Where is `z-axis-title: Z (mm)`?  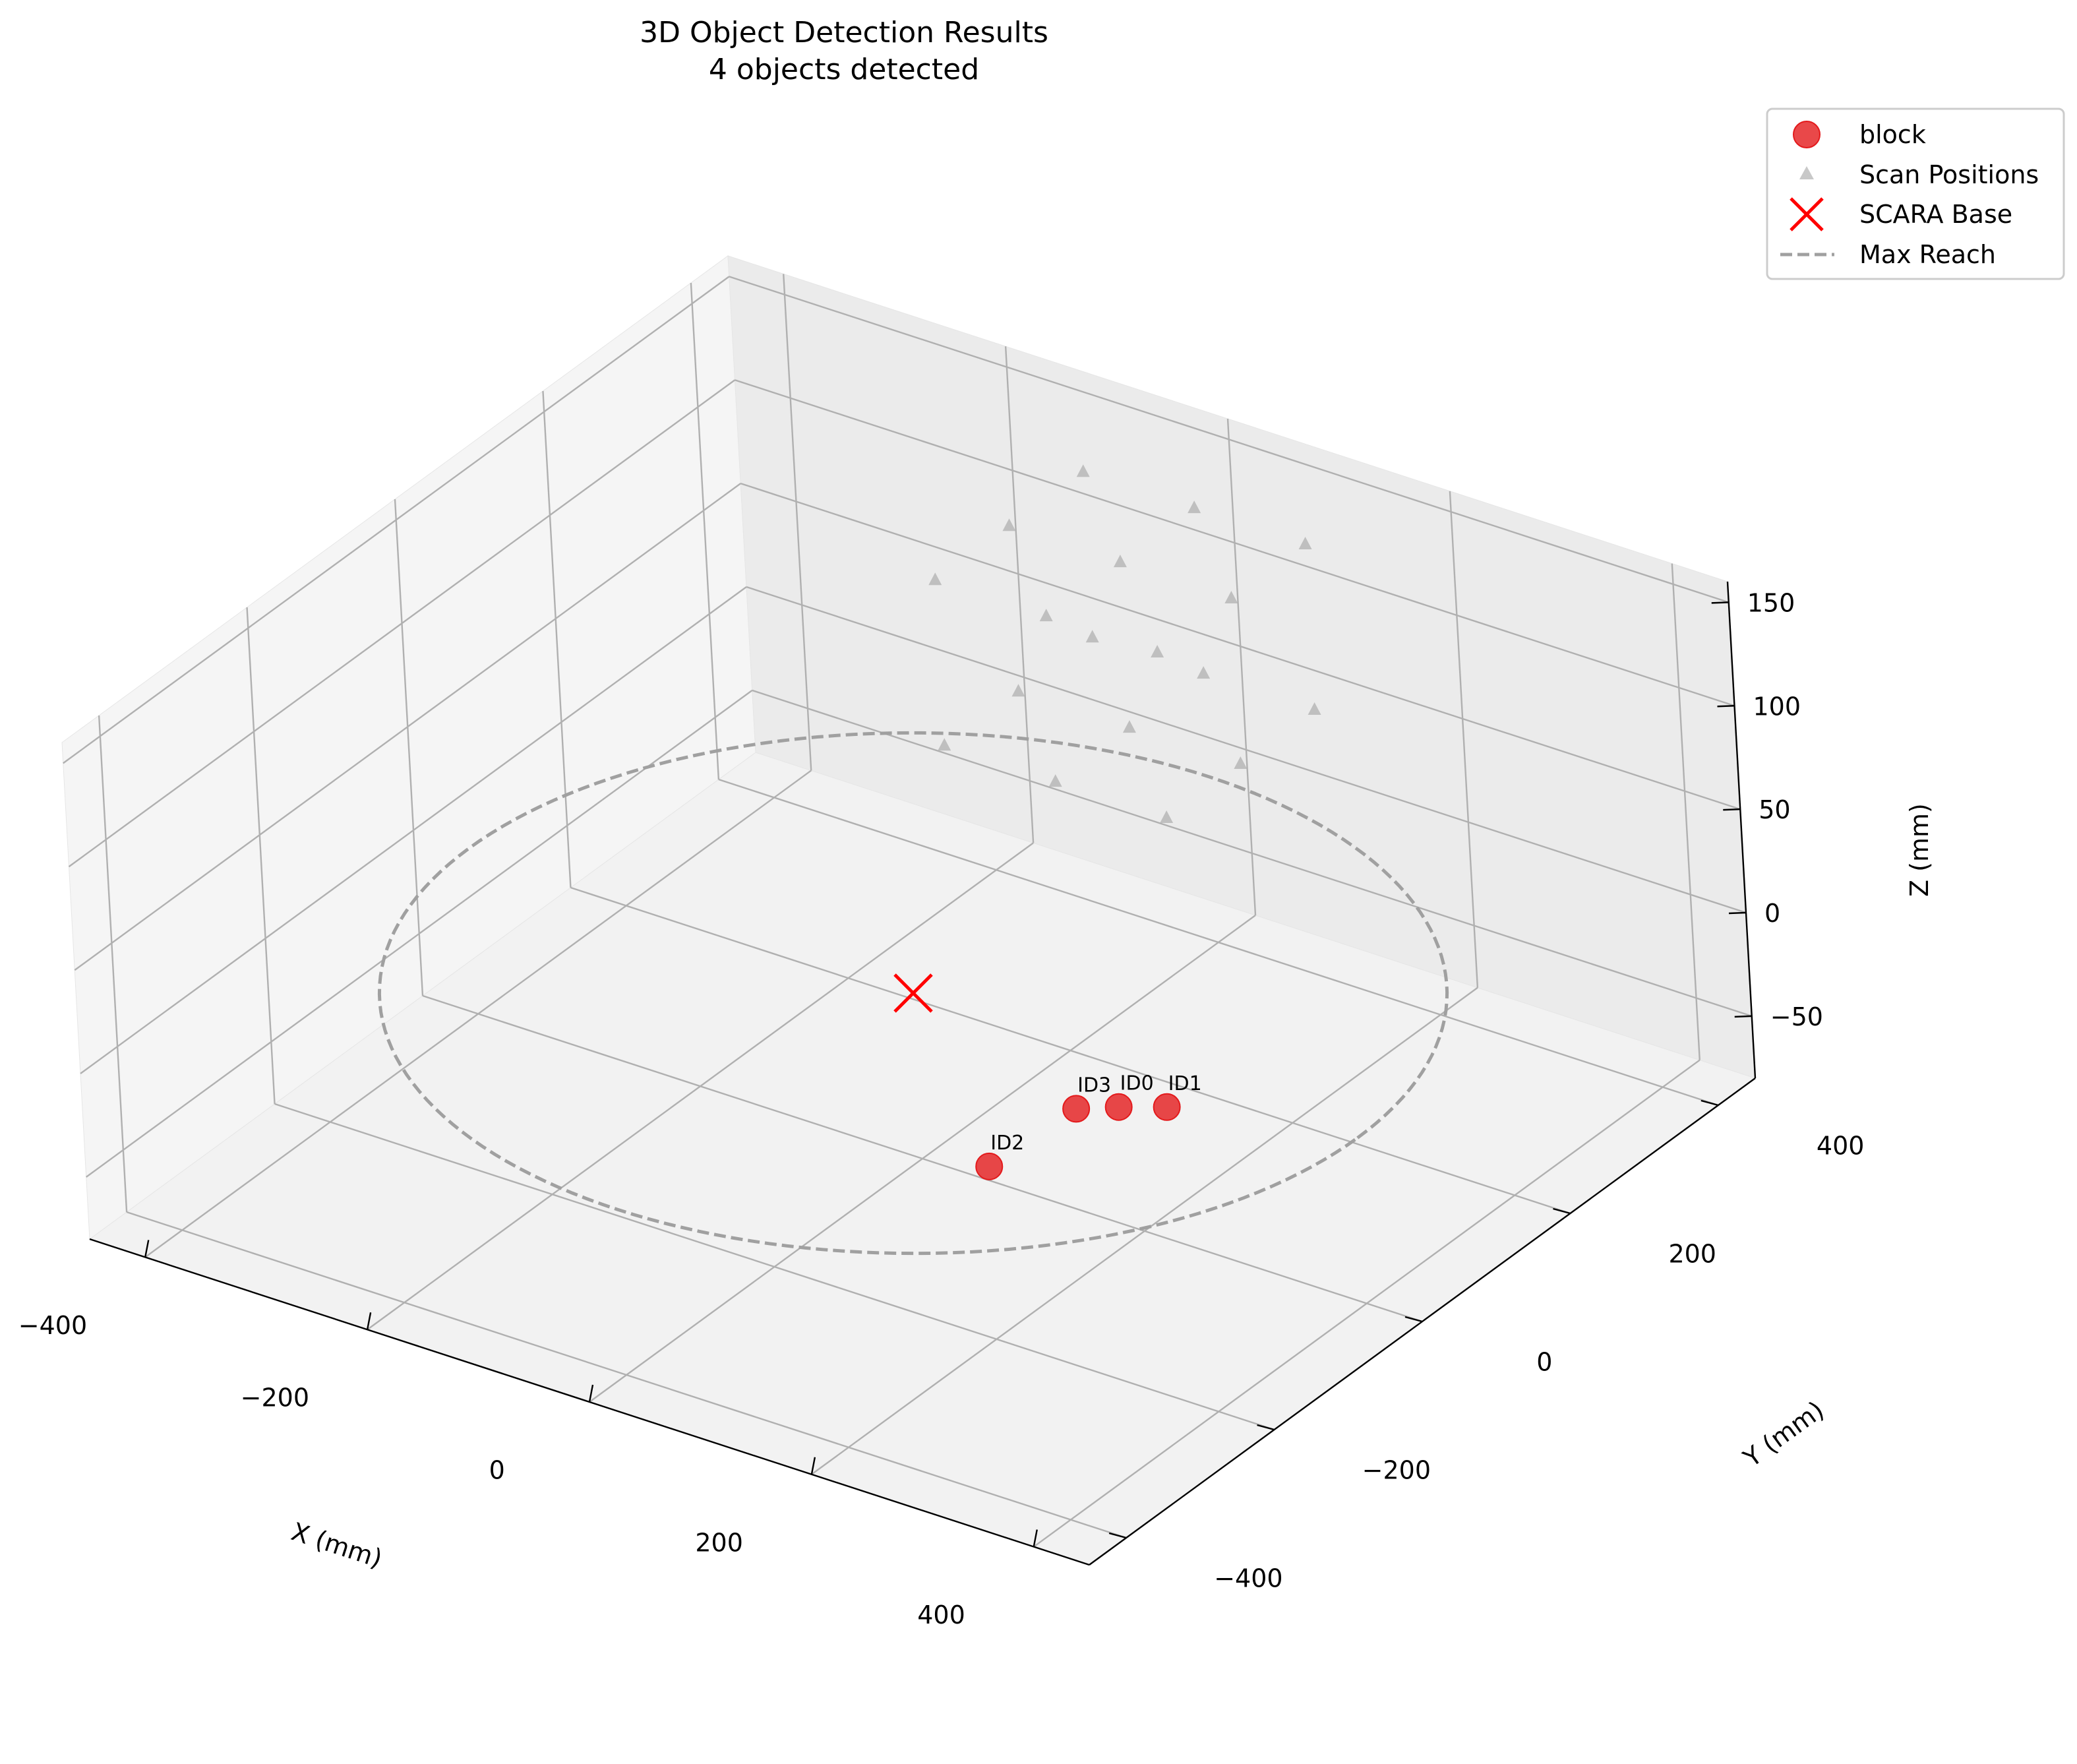
z-axis-title: Z (mm) is located at coordinates (1920, 850).